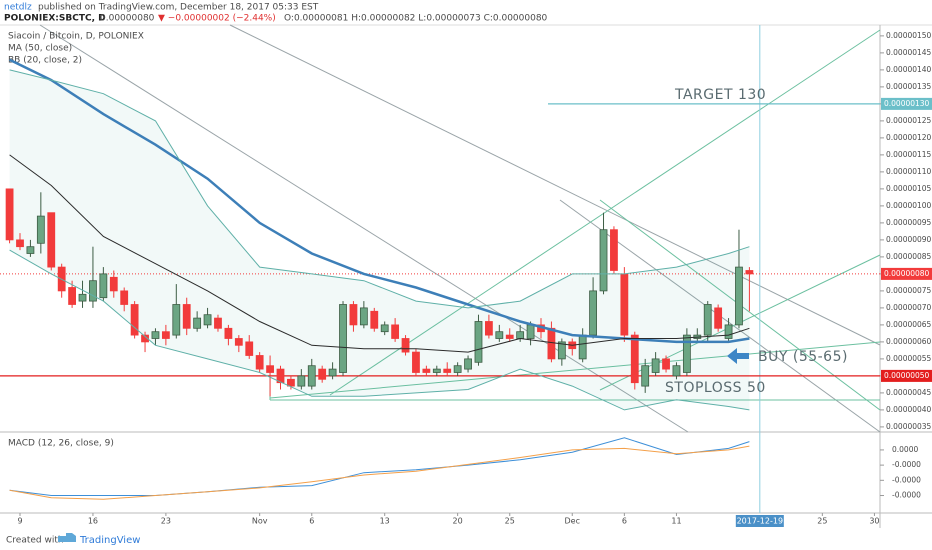 The image size is (932, 550). What do you see at coordinates (907, 103) in the screenshot?
I see `price-label: 0.00000130` at bounding box center [907, 103].